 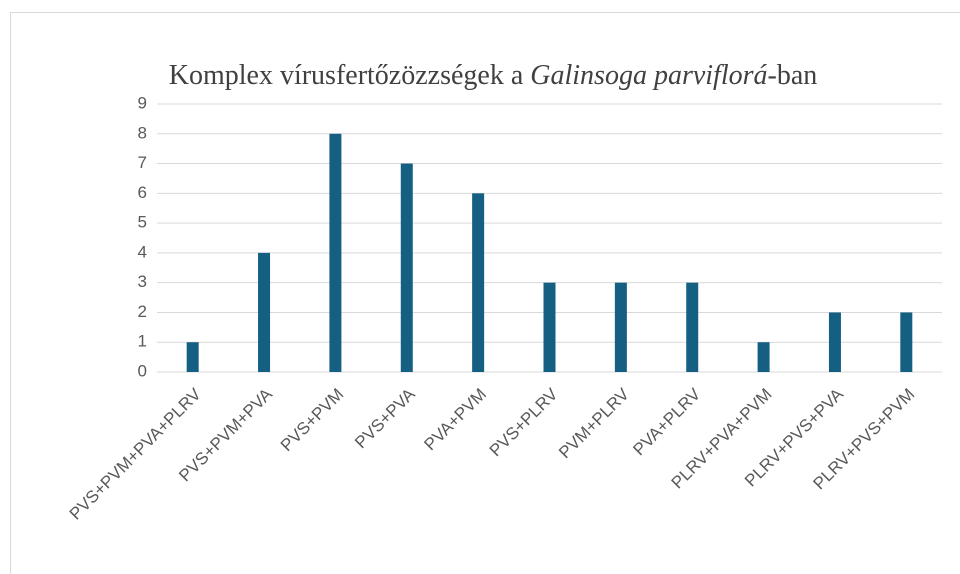 I want to click on x-tick-label: PVA+PLRV, so click(x=666, y=421).